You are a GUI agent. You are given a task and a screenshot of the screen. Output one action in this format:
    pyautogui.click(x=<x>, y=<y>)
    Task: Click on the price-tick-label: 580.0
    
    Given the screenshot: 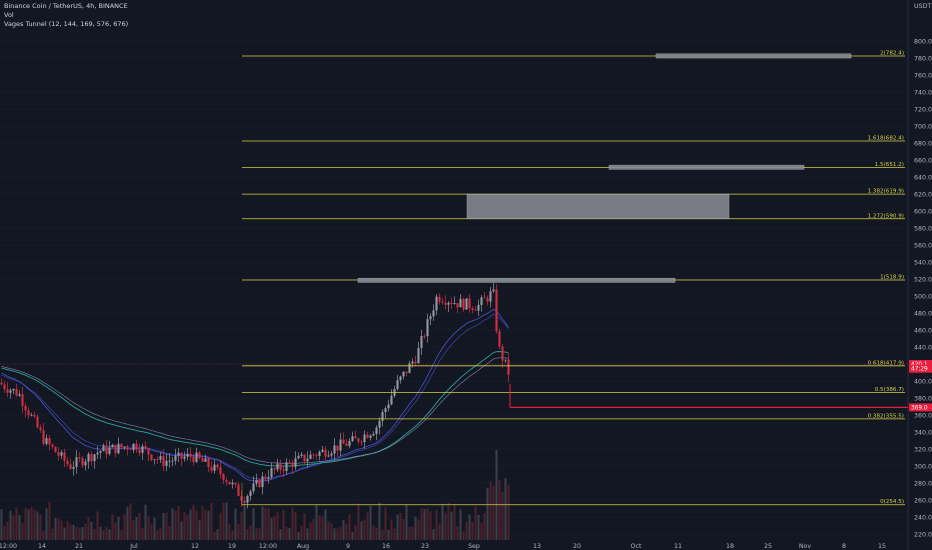 What is the action you would take?
    pyautogui.click(x=923, y=228)
    